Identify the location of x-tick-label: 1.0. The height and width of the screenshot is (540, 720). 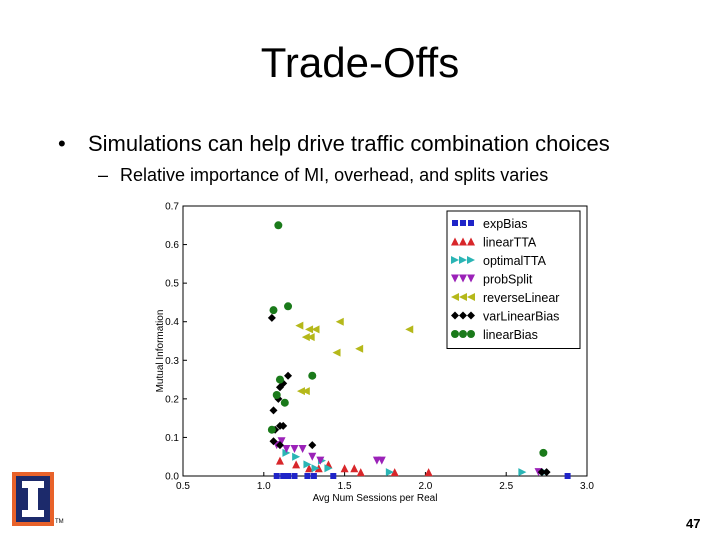
(264, 486).